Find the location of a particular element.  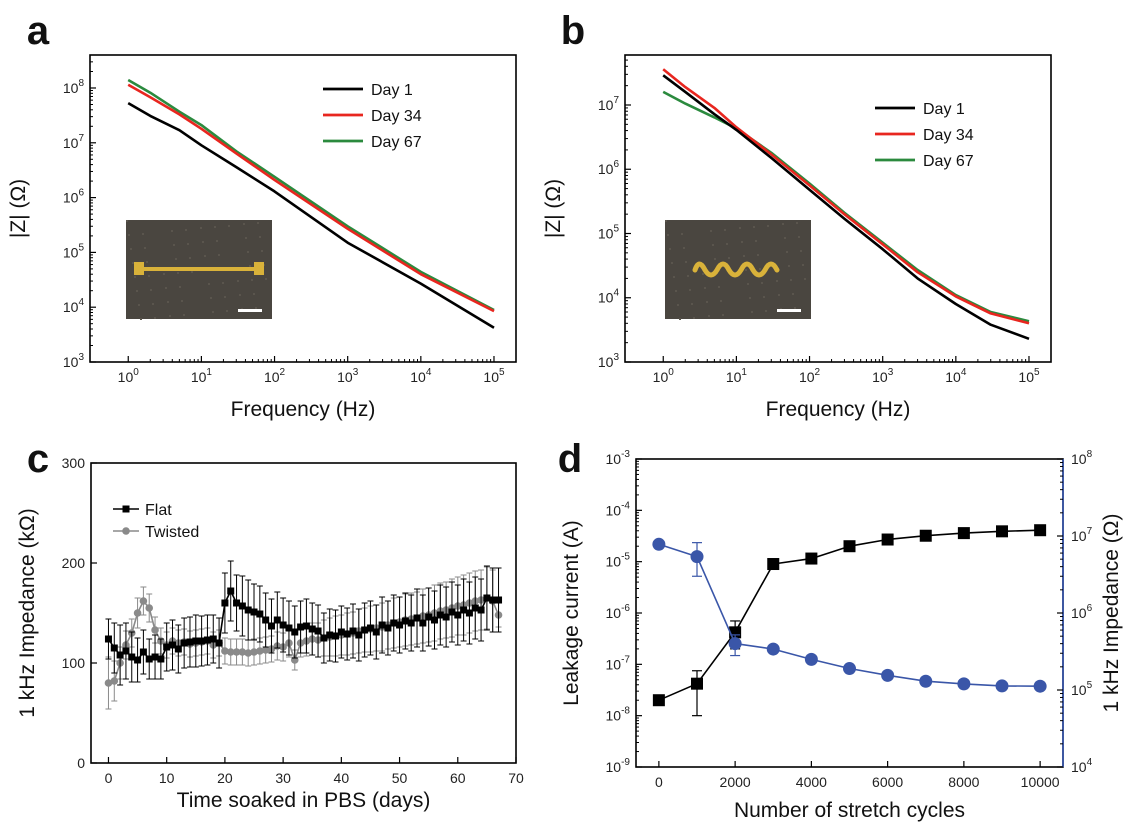

x-axis-label: Number of stretch cycles is located at coordinates (849, 810).